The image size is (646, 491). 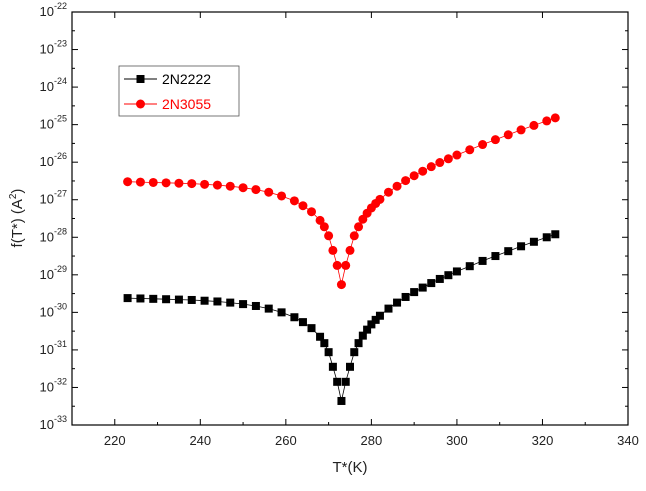 What do you see at coordinates (53, 235) in the screenshot?
I see `y-tick-label: 10-28` at bounding box center [53, 235].